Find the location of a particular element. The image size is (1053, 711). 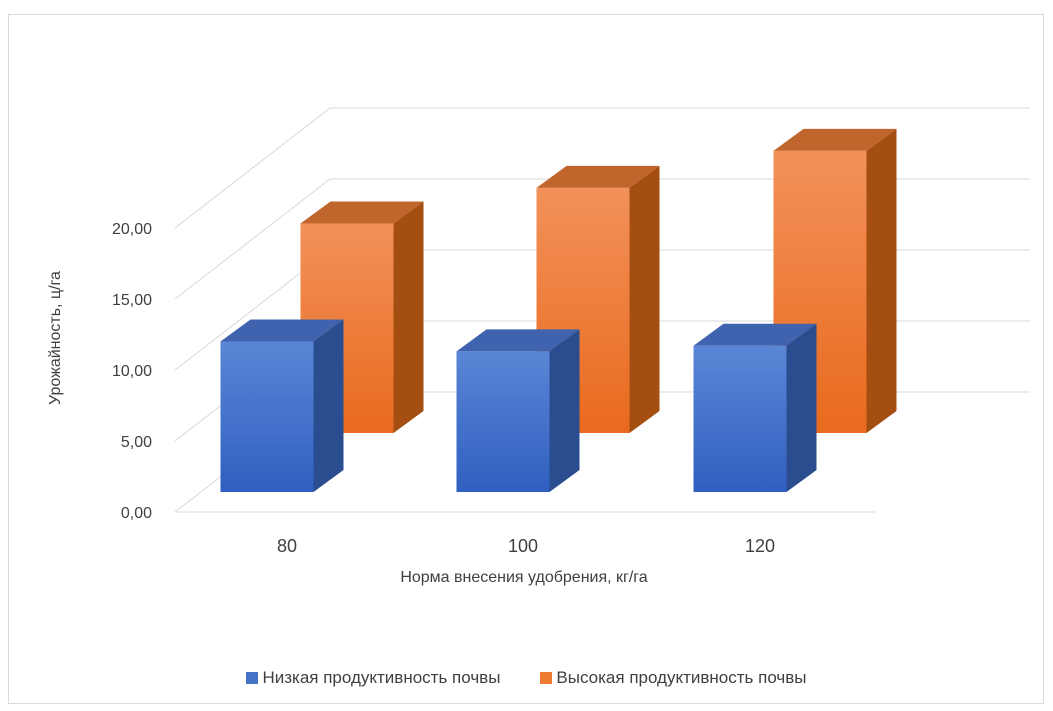

x-tick-label: 80 is located at coordinates (287, 546).